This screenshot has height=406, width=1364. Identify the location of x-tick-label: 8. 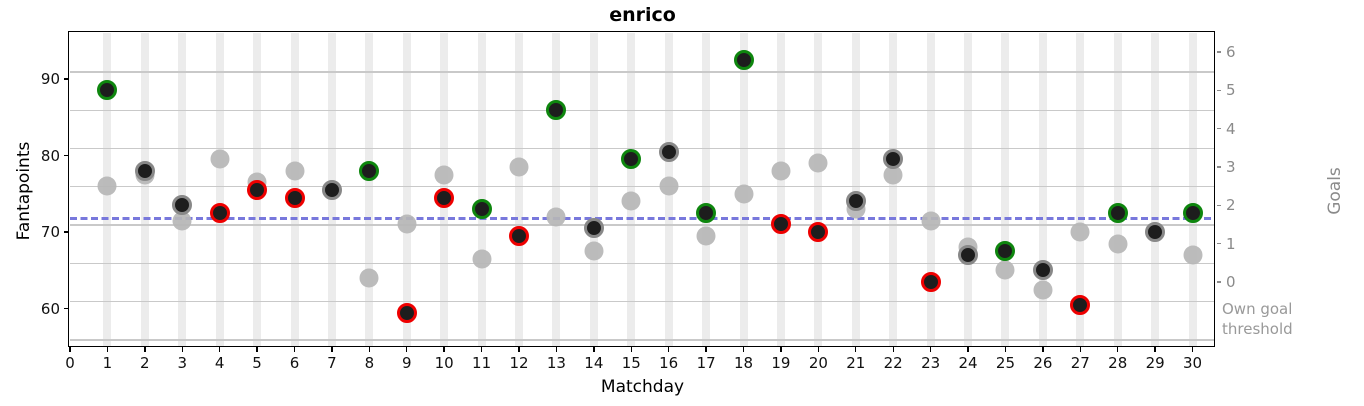
(369, 363).